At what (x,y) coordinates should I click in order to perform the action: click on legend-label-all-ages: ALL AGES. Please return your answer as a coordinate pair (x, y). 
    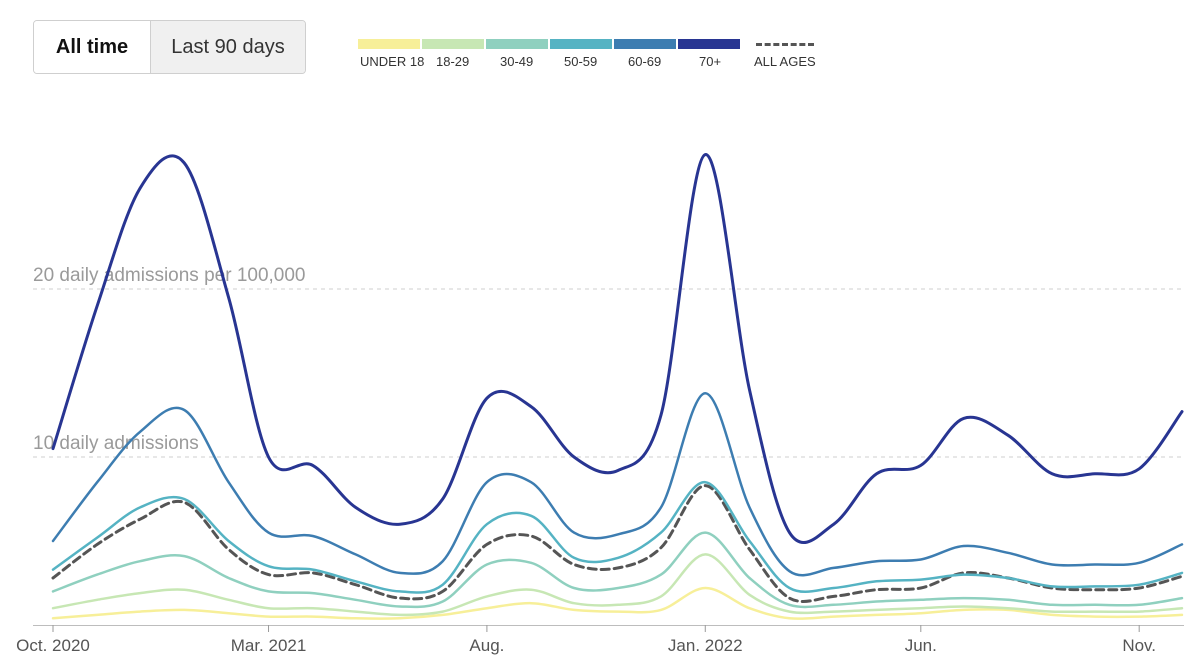
    Looking at the image, I should click on (785, 61).